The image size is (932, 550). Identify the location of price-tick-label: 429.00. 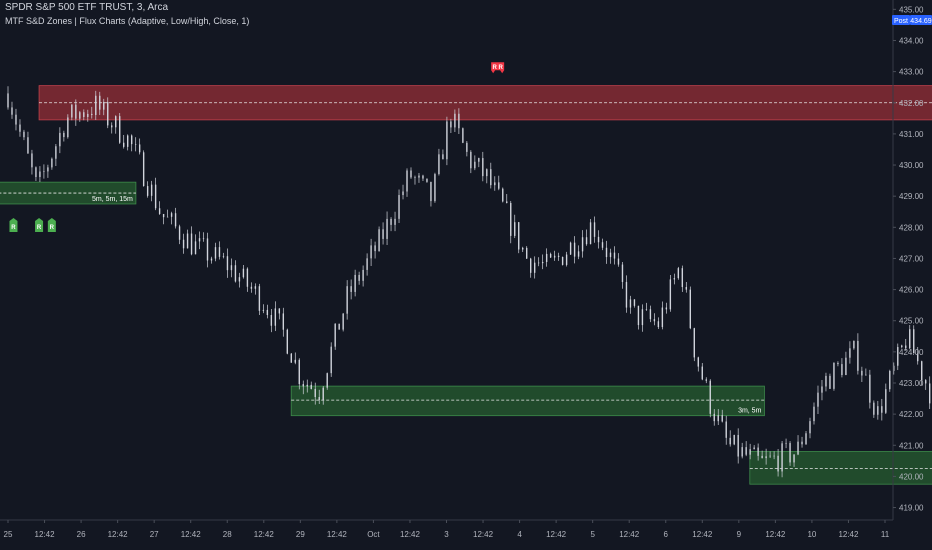
(911, 196).